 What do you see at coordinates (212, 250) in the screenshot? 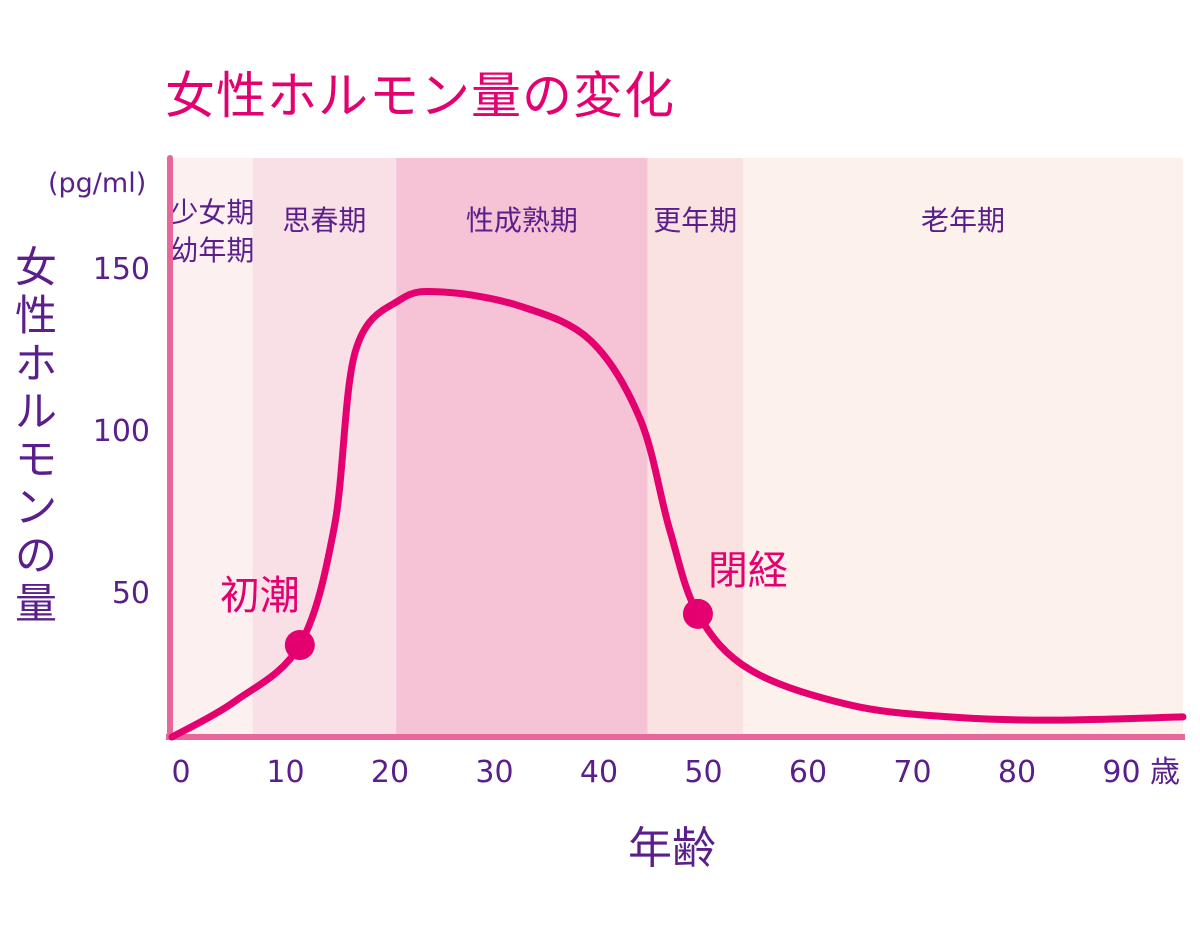
I see `band-label: 幼年期` at bounding box center [212, 250].